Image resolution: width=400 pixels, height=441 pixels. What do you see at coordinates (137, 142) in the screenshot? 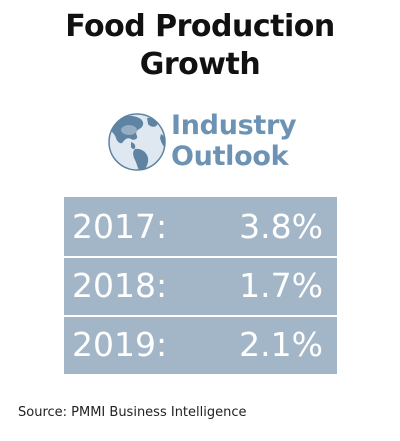
I see `globe-icon` at bounding box center [137, 142].